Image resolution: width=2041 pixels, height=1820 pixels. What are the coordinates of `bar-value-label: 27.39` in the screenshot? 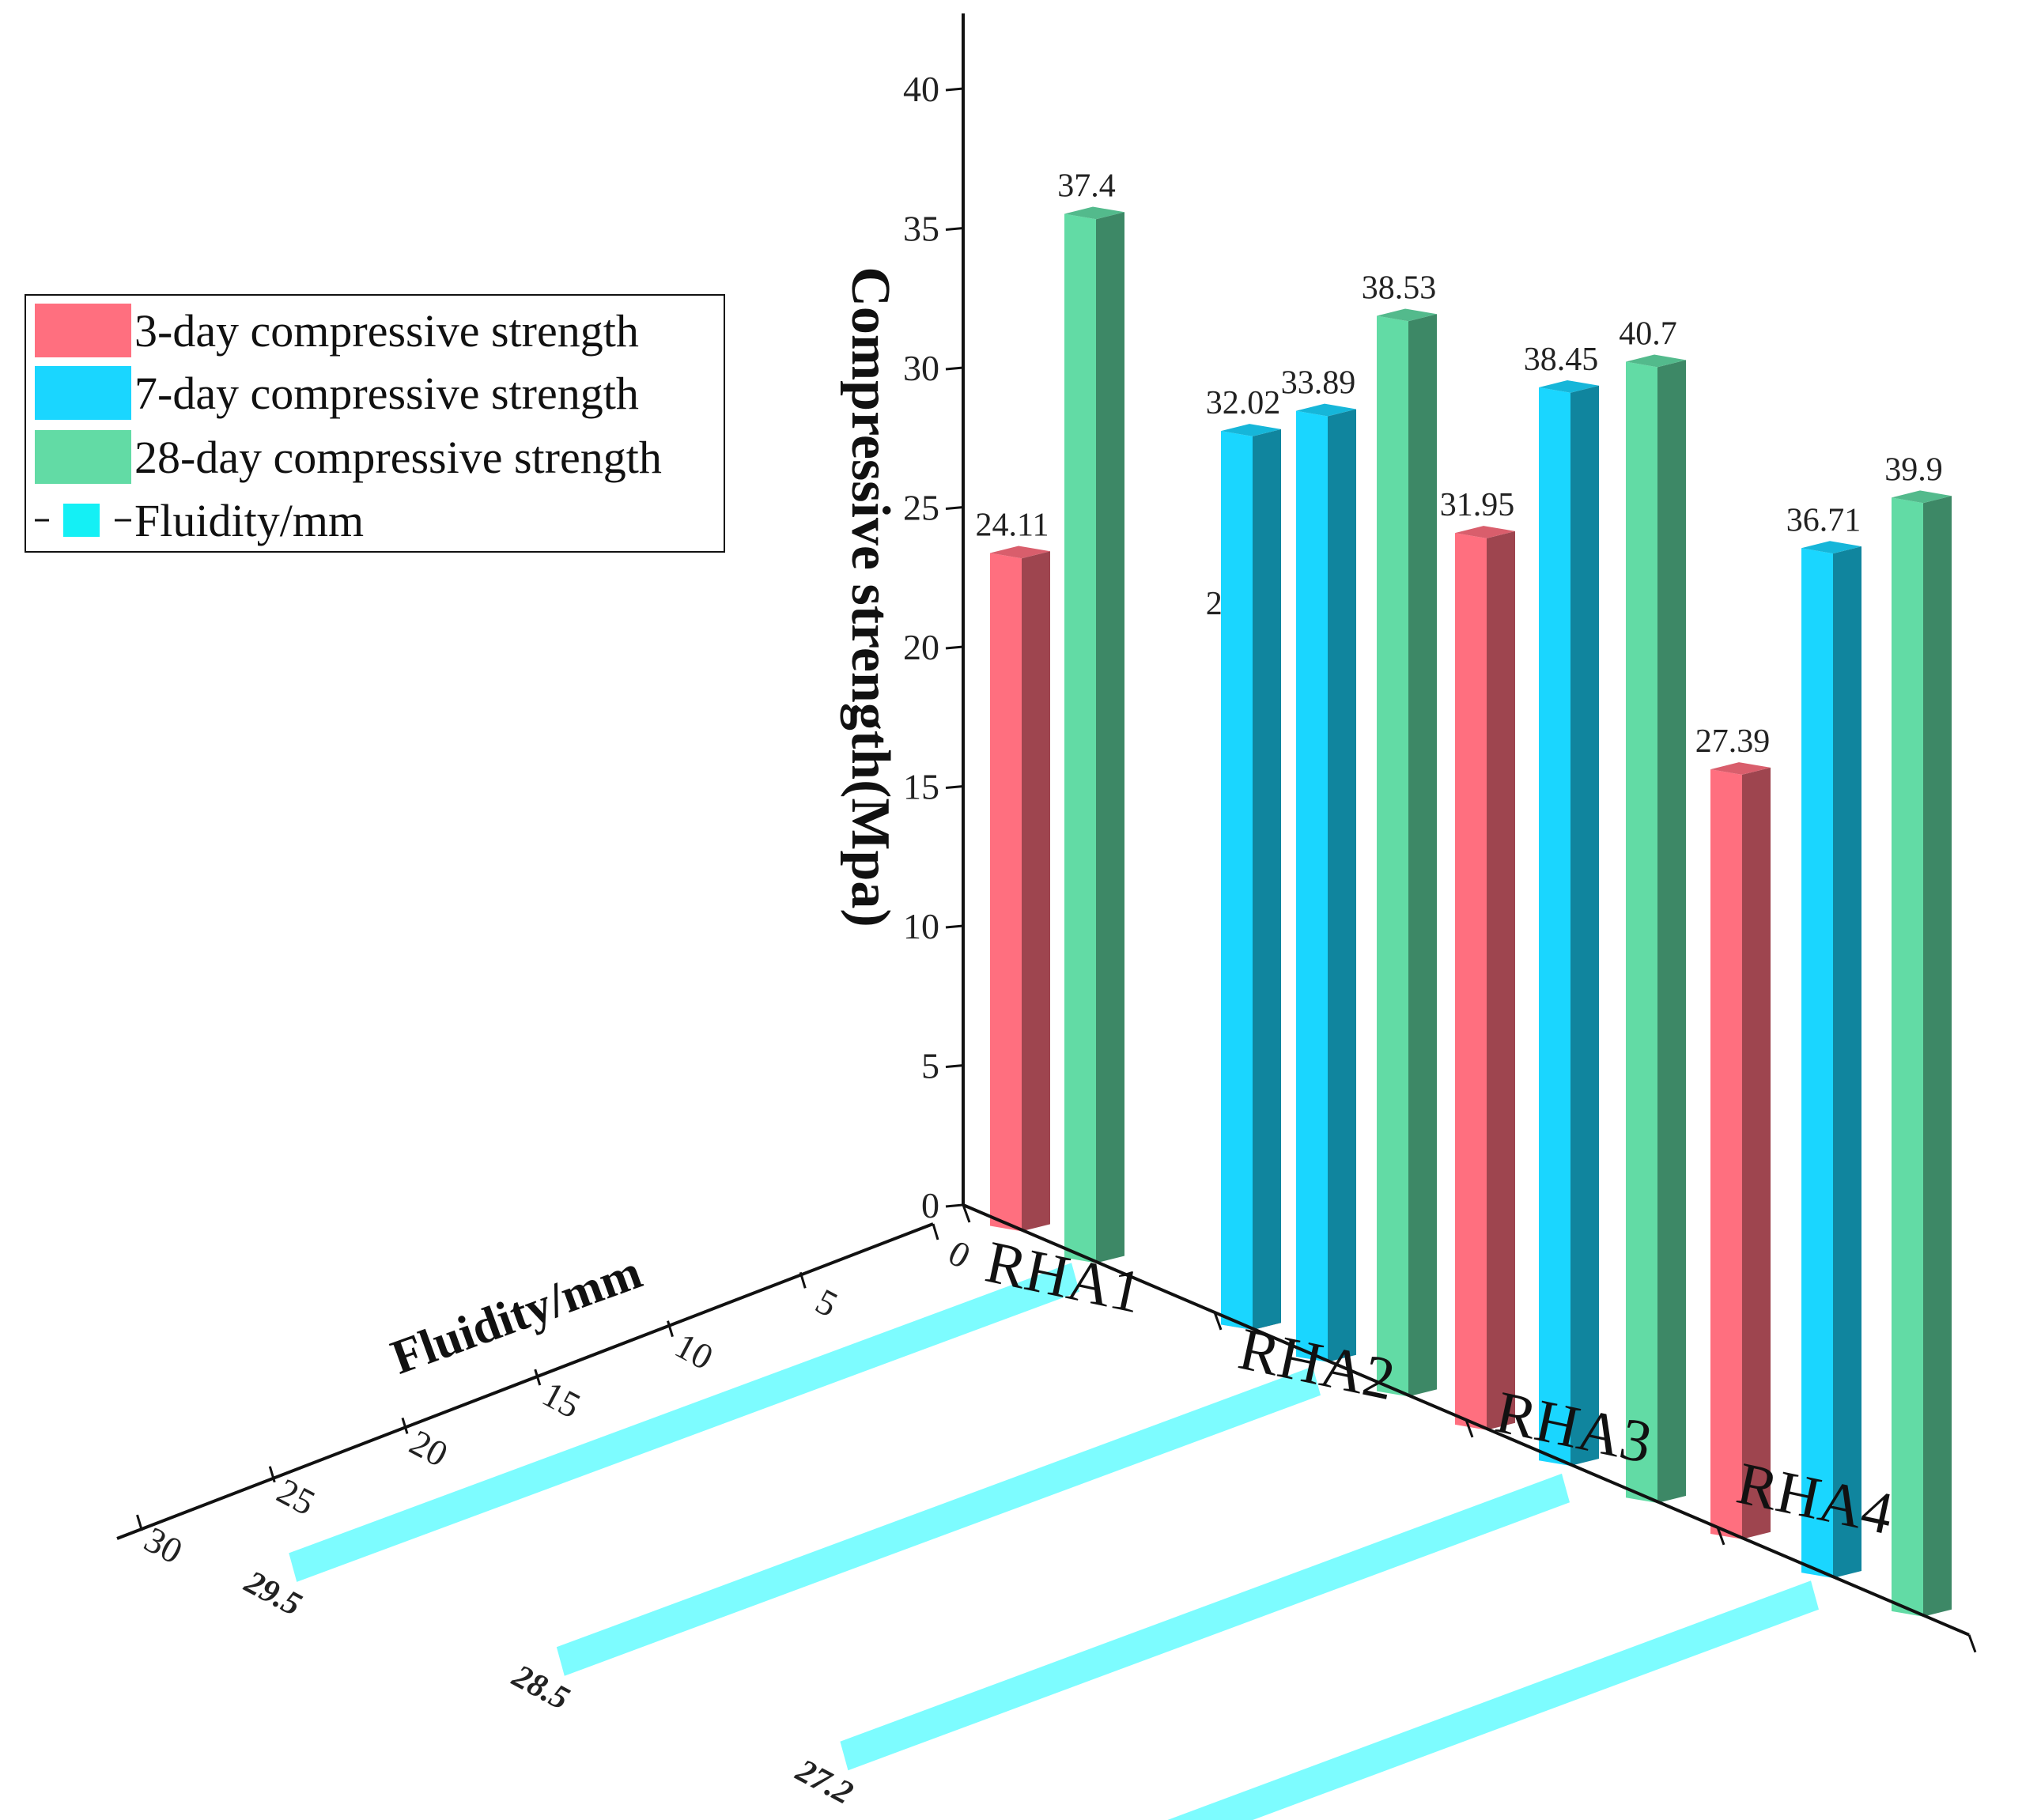 It's located at (1733, 741).